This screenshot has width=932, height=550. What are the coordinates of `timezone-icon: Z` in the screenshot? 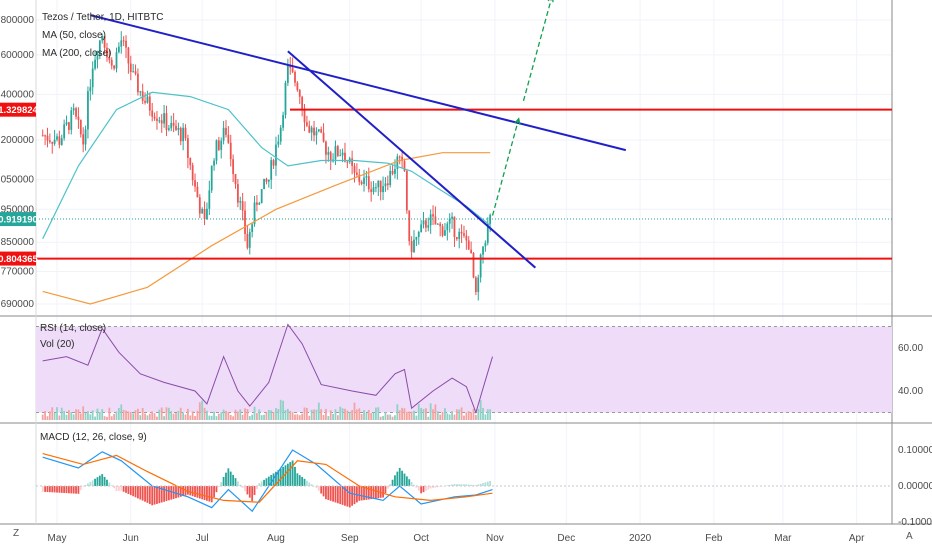 It's located at (16, 533).